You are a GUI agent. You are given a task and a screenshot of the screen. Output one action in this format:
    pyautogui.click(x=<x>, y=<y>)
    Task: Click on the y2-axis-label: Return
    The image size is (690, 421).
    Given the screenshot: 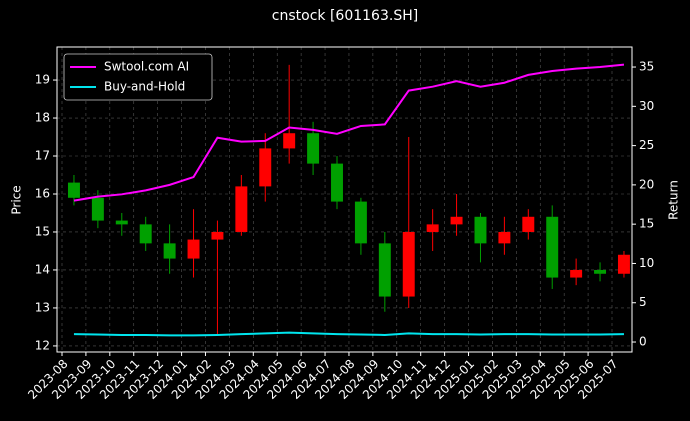 What is the action you would take?
    pyautogui.click(x=674, y=200)
    